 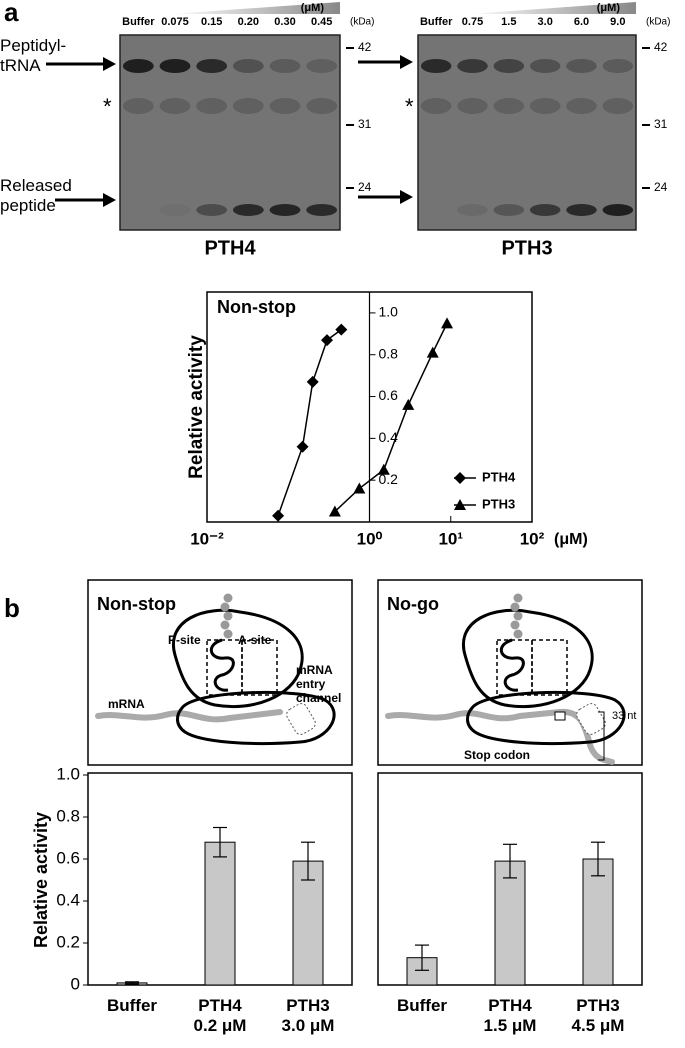 What do you see at coordinates (33, 55) in the screenshot?
I see `band-label: Peptidyl- tRNA` at bounding box center [33, 55].